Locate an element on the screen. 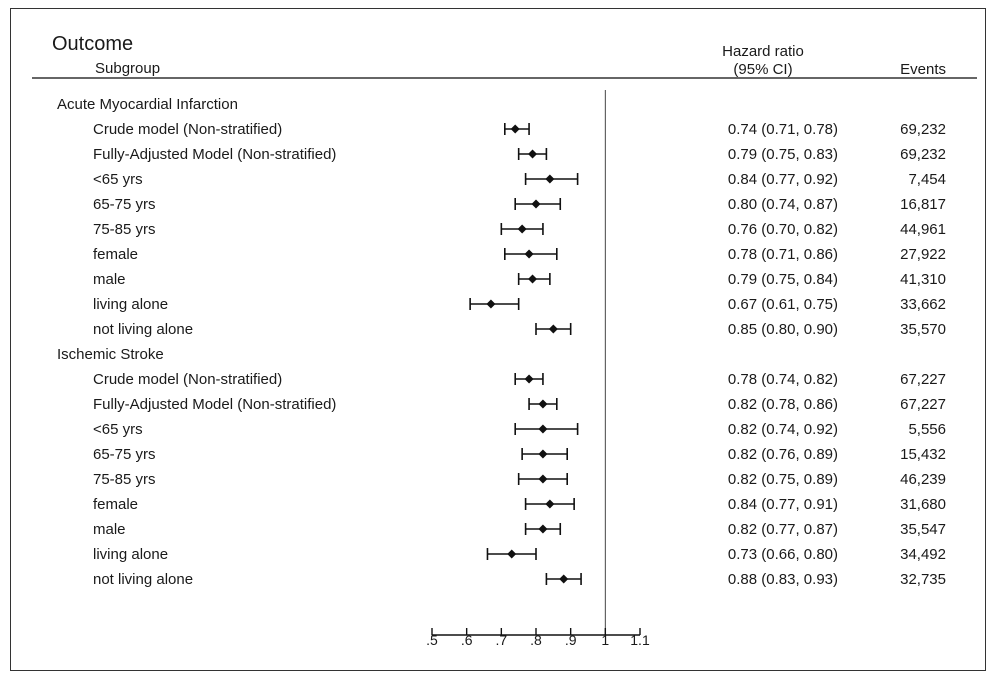  ci-text: 0.79 (0.75, 0.84) is located at coordinates (783, 279).